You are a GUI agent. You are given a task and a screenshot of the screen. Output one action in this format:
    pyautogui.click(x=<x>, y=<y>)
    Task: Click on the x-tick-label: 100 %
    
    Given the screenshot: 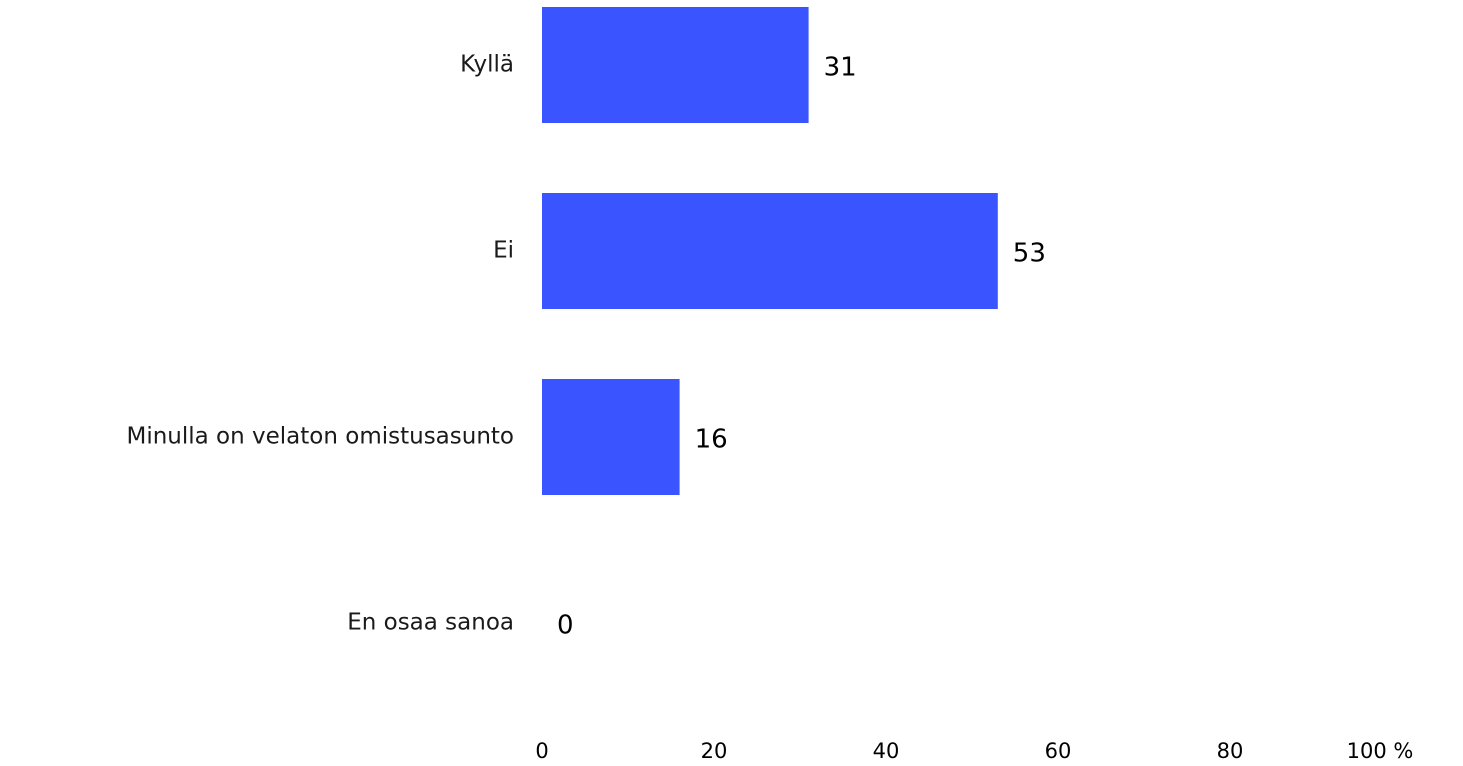 What is the action you would take?
    pyautogui.click(x=1380, y=751)
    